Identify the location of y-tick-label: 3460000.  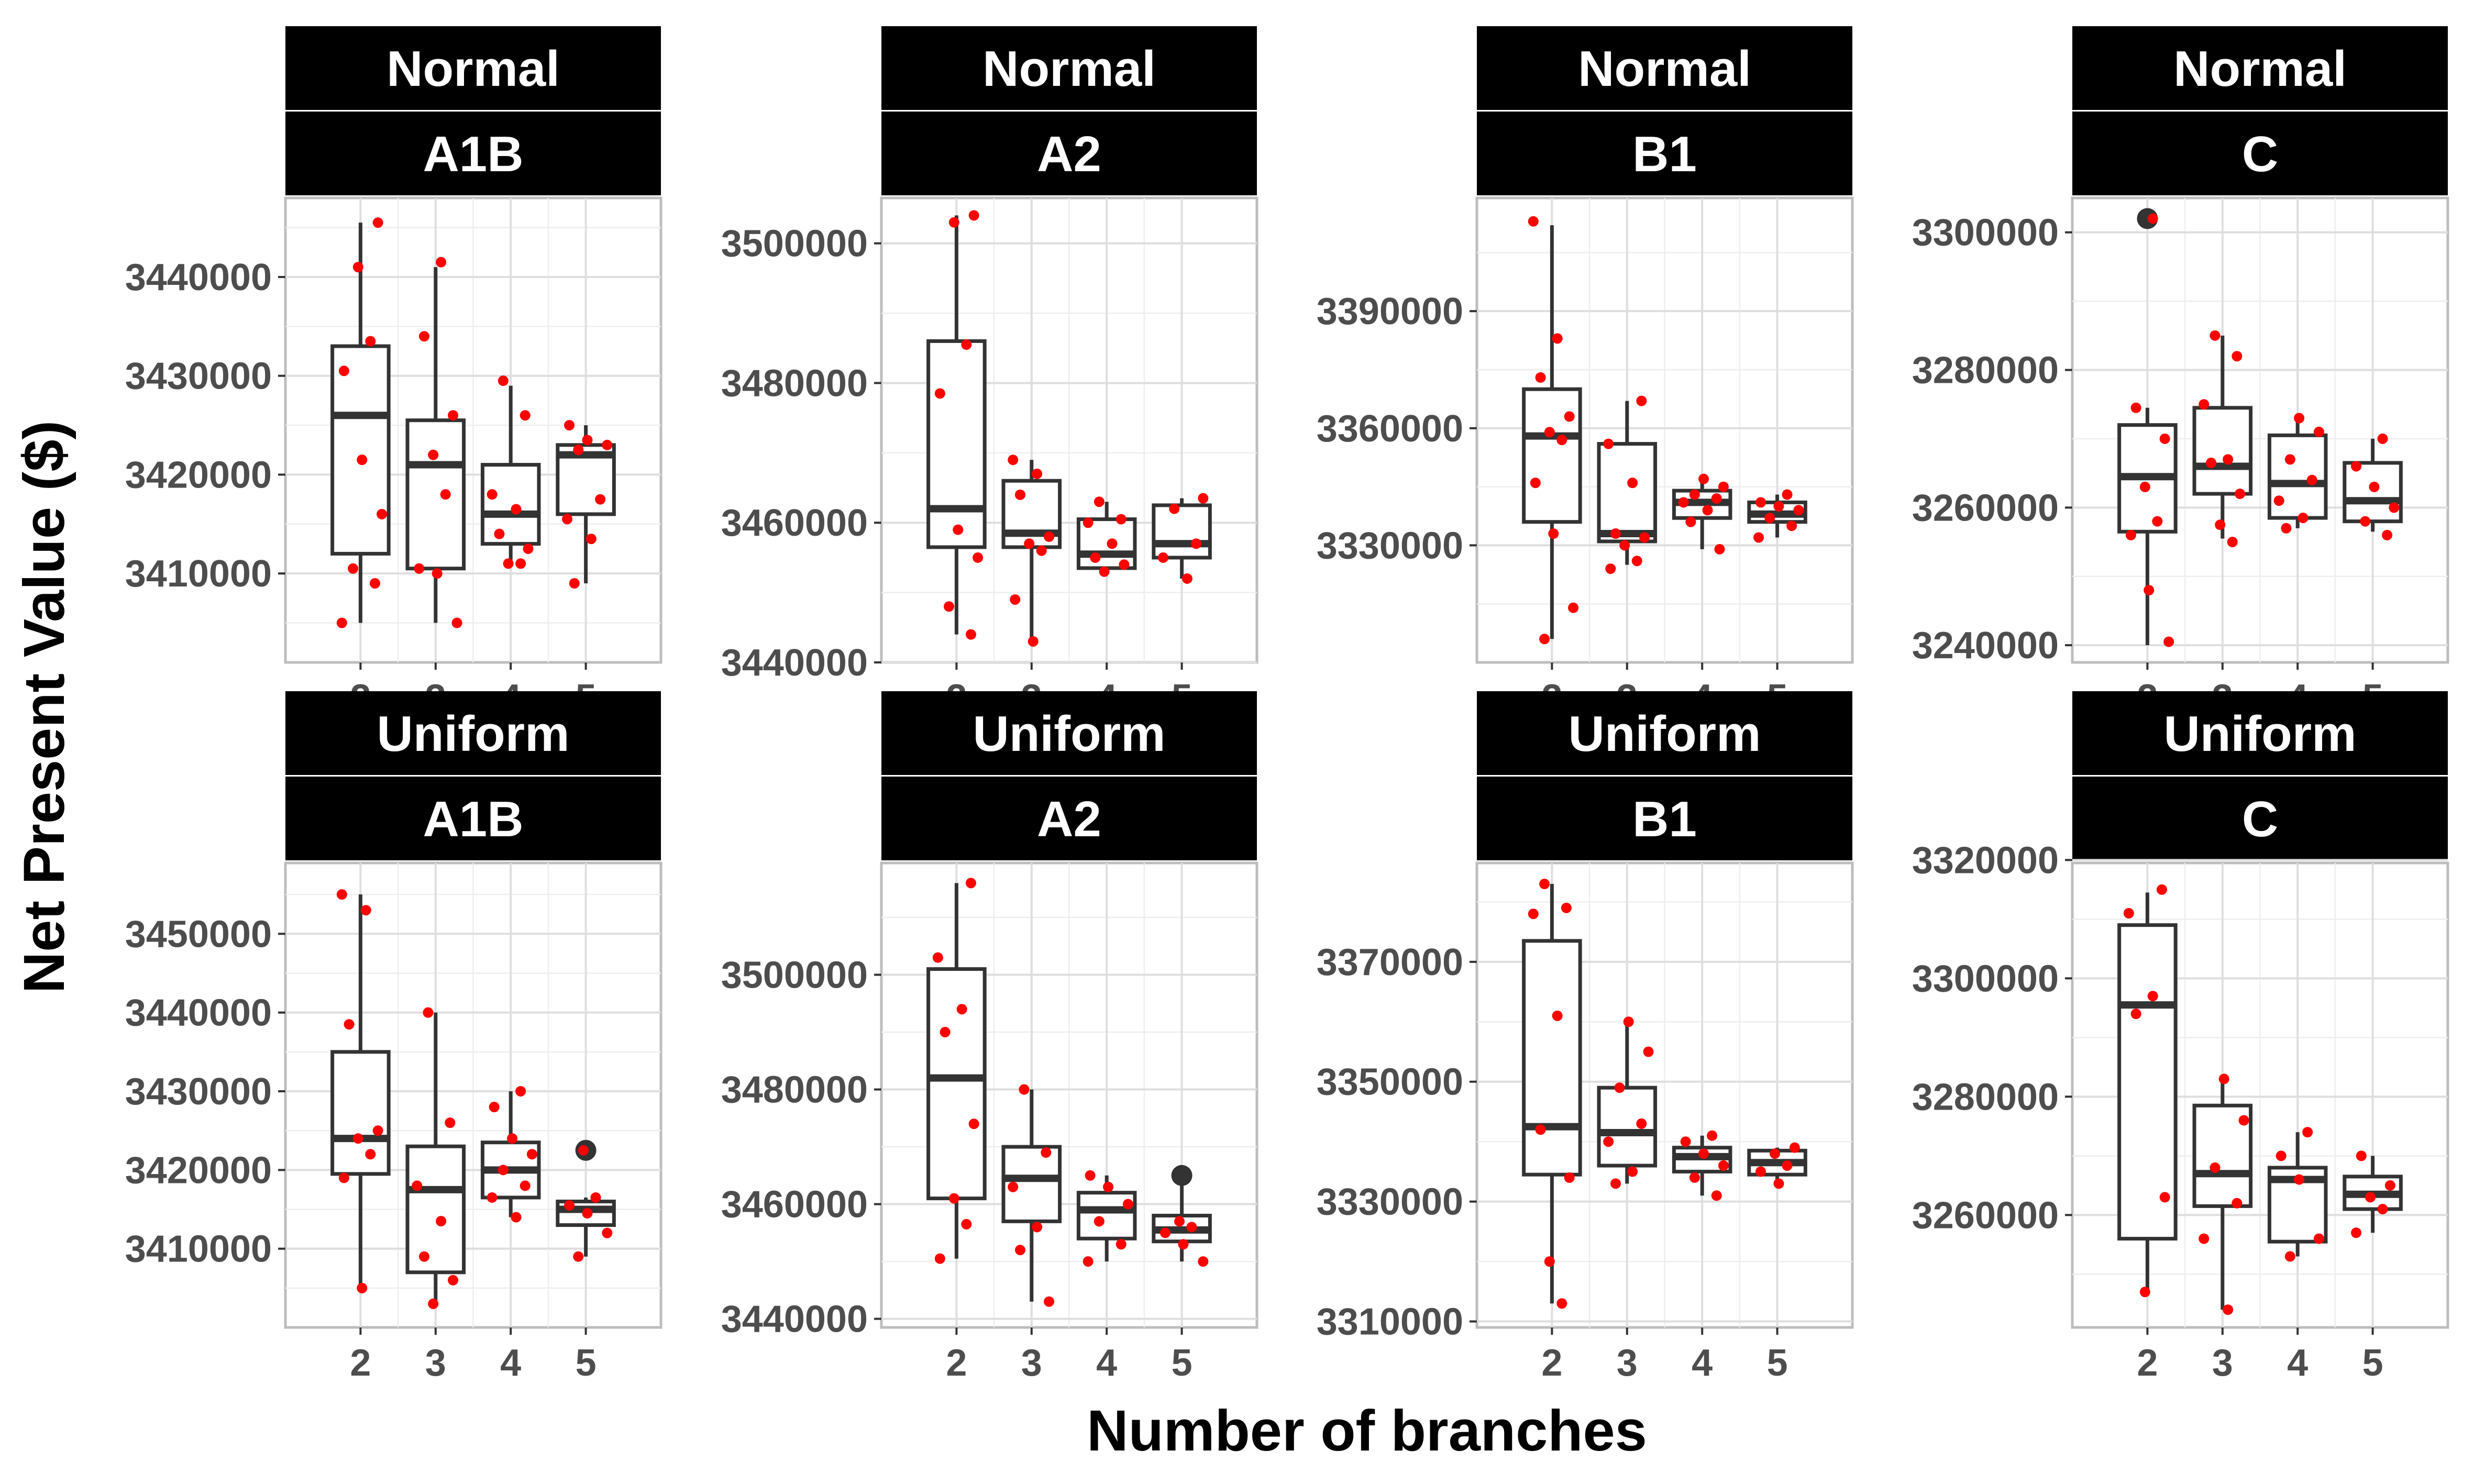
(794, 523).